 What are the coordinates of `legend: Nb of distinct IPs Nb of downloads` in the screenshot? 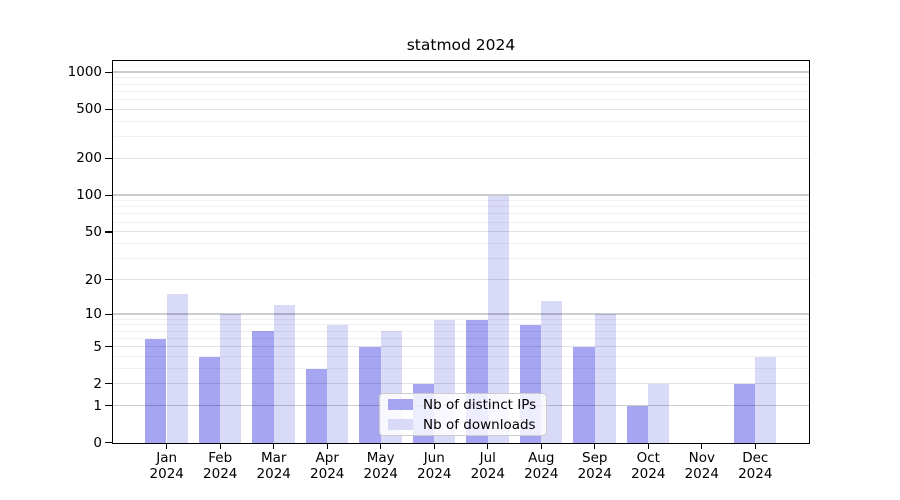 It's located at (463, 414).